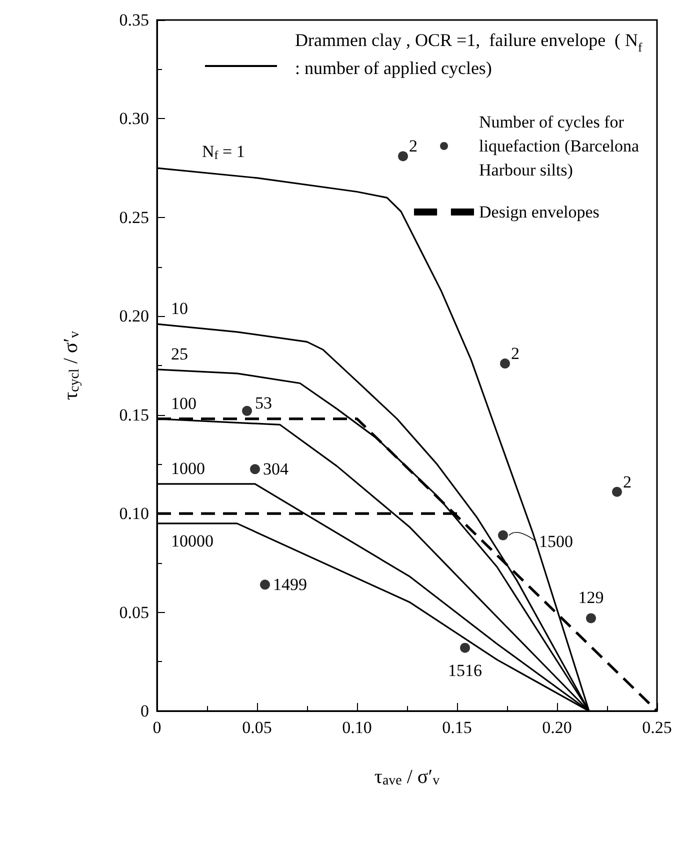 The width and height of the screenshot is (679, 842). What do you see at coordinates (134, 414) in the screenshot?
I see `y-tick-label: 0.15` at bounding box center [134, 414].